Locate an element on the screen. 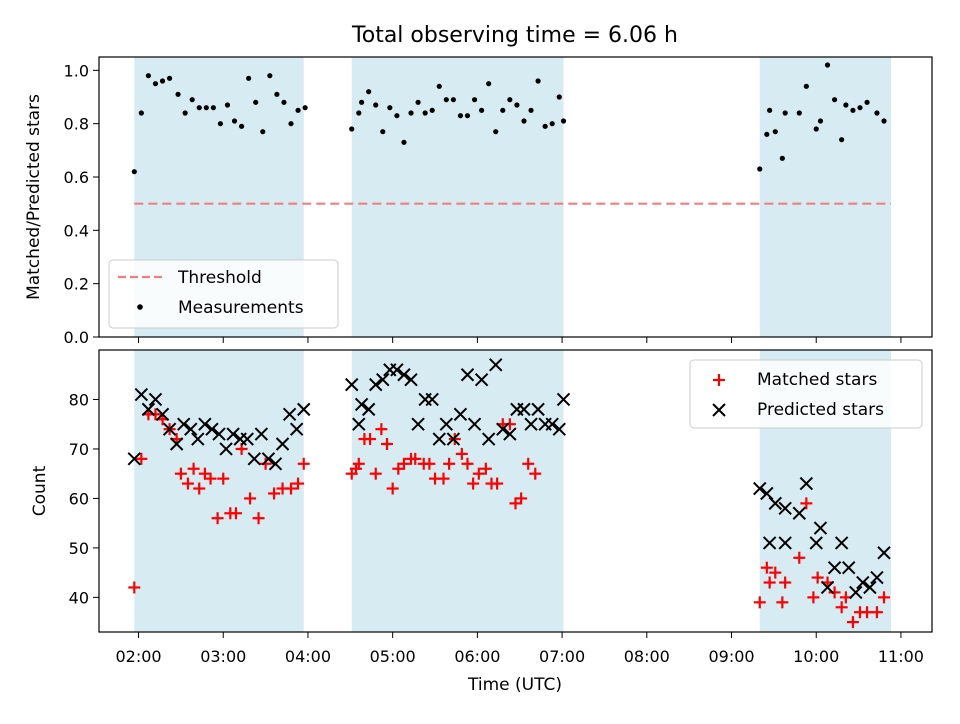 This screenshot has height=724, width=960. y-tick-label: 0.6 is located at coordinates (76, 177).